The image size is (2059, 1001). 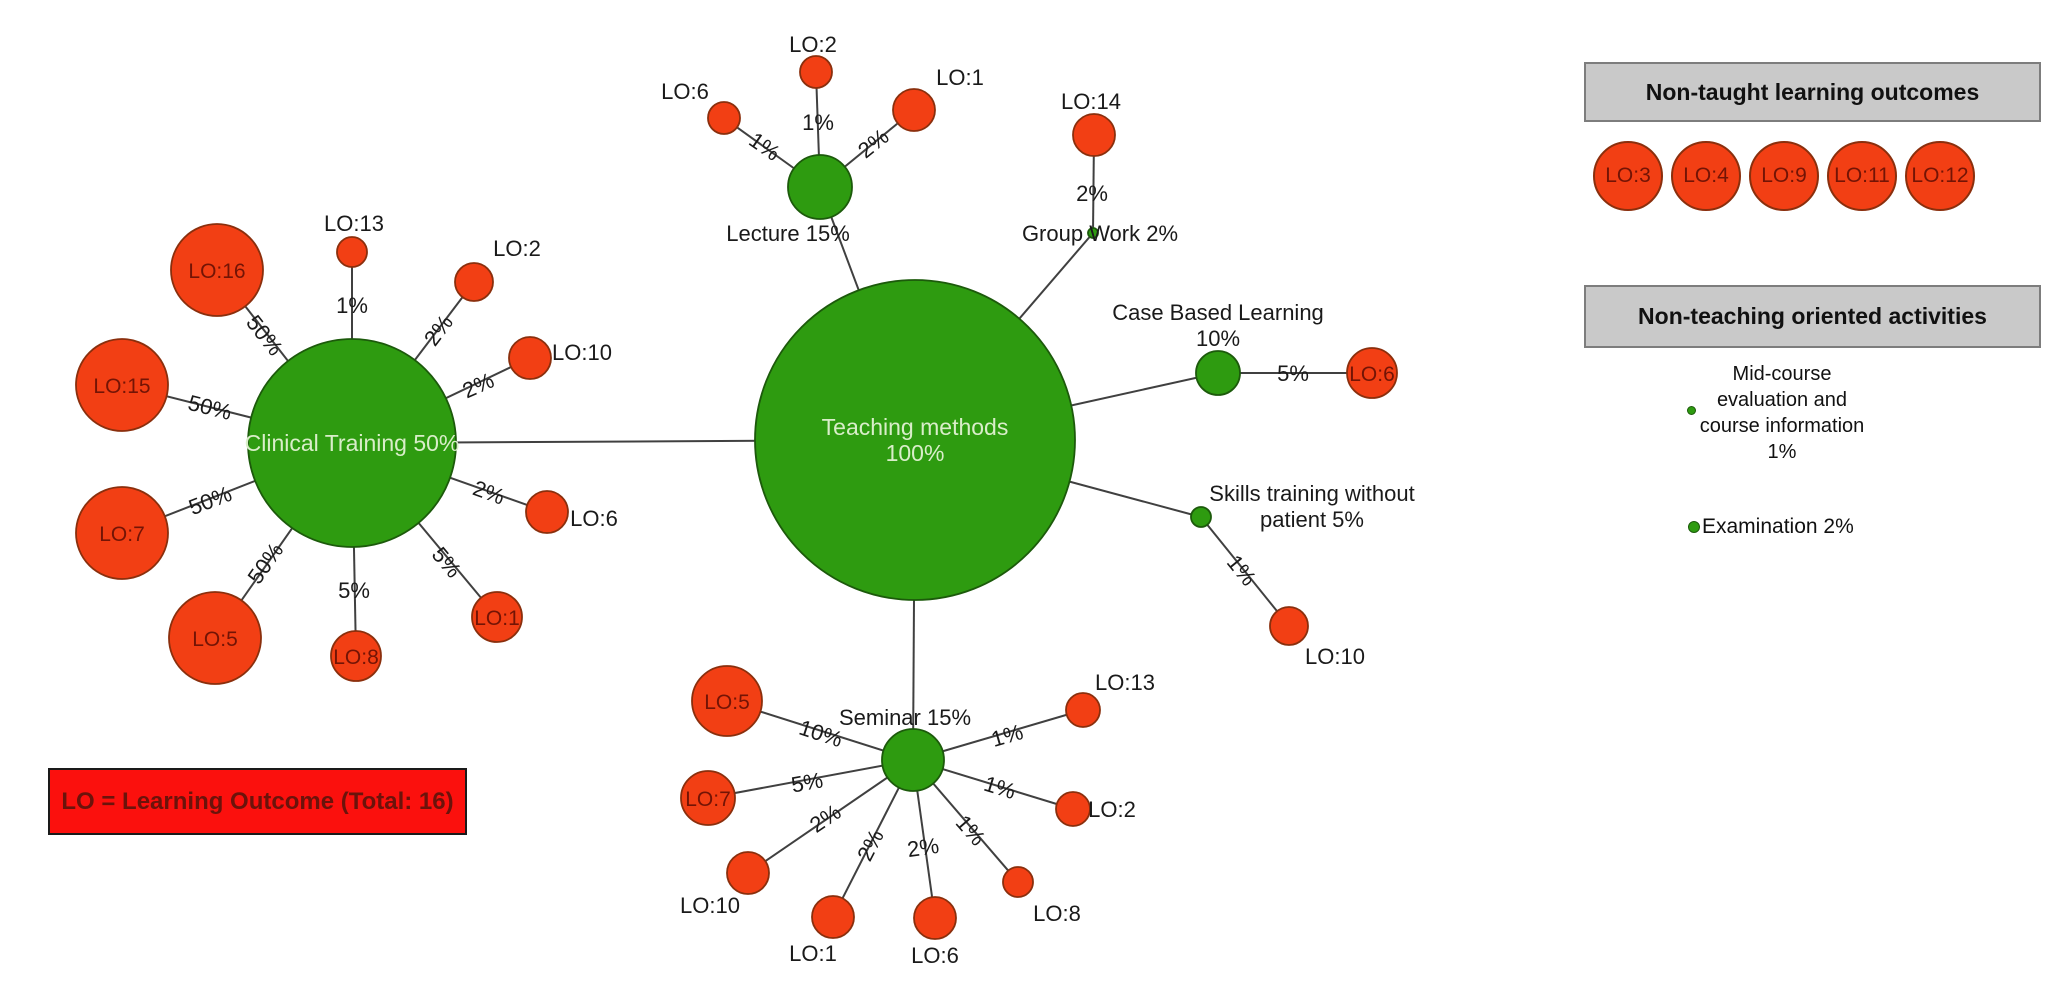 I want to click on label-cl-lo5: LO:5, so click(x=215, y=639).